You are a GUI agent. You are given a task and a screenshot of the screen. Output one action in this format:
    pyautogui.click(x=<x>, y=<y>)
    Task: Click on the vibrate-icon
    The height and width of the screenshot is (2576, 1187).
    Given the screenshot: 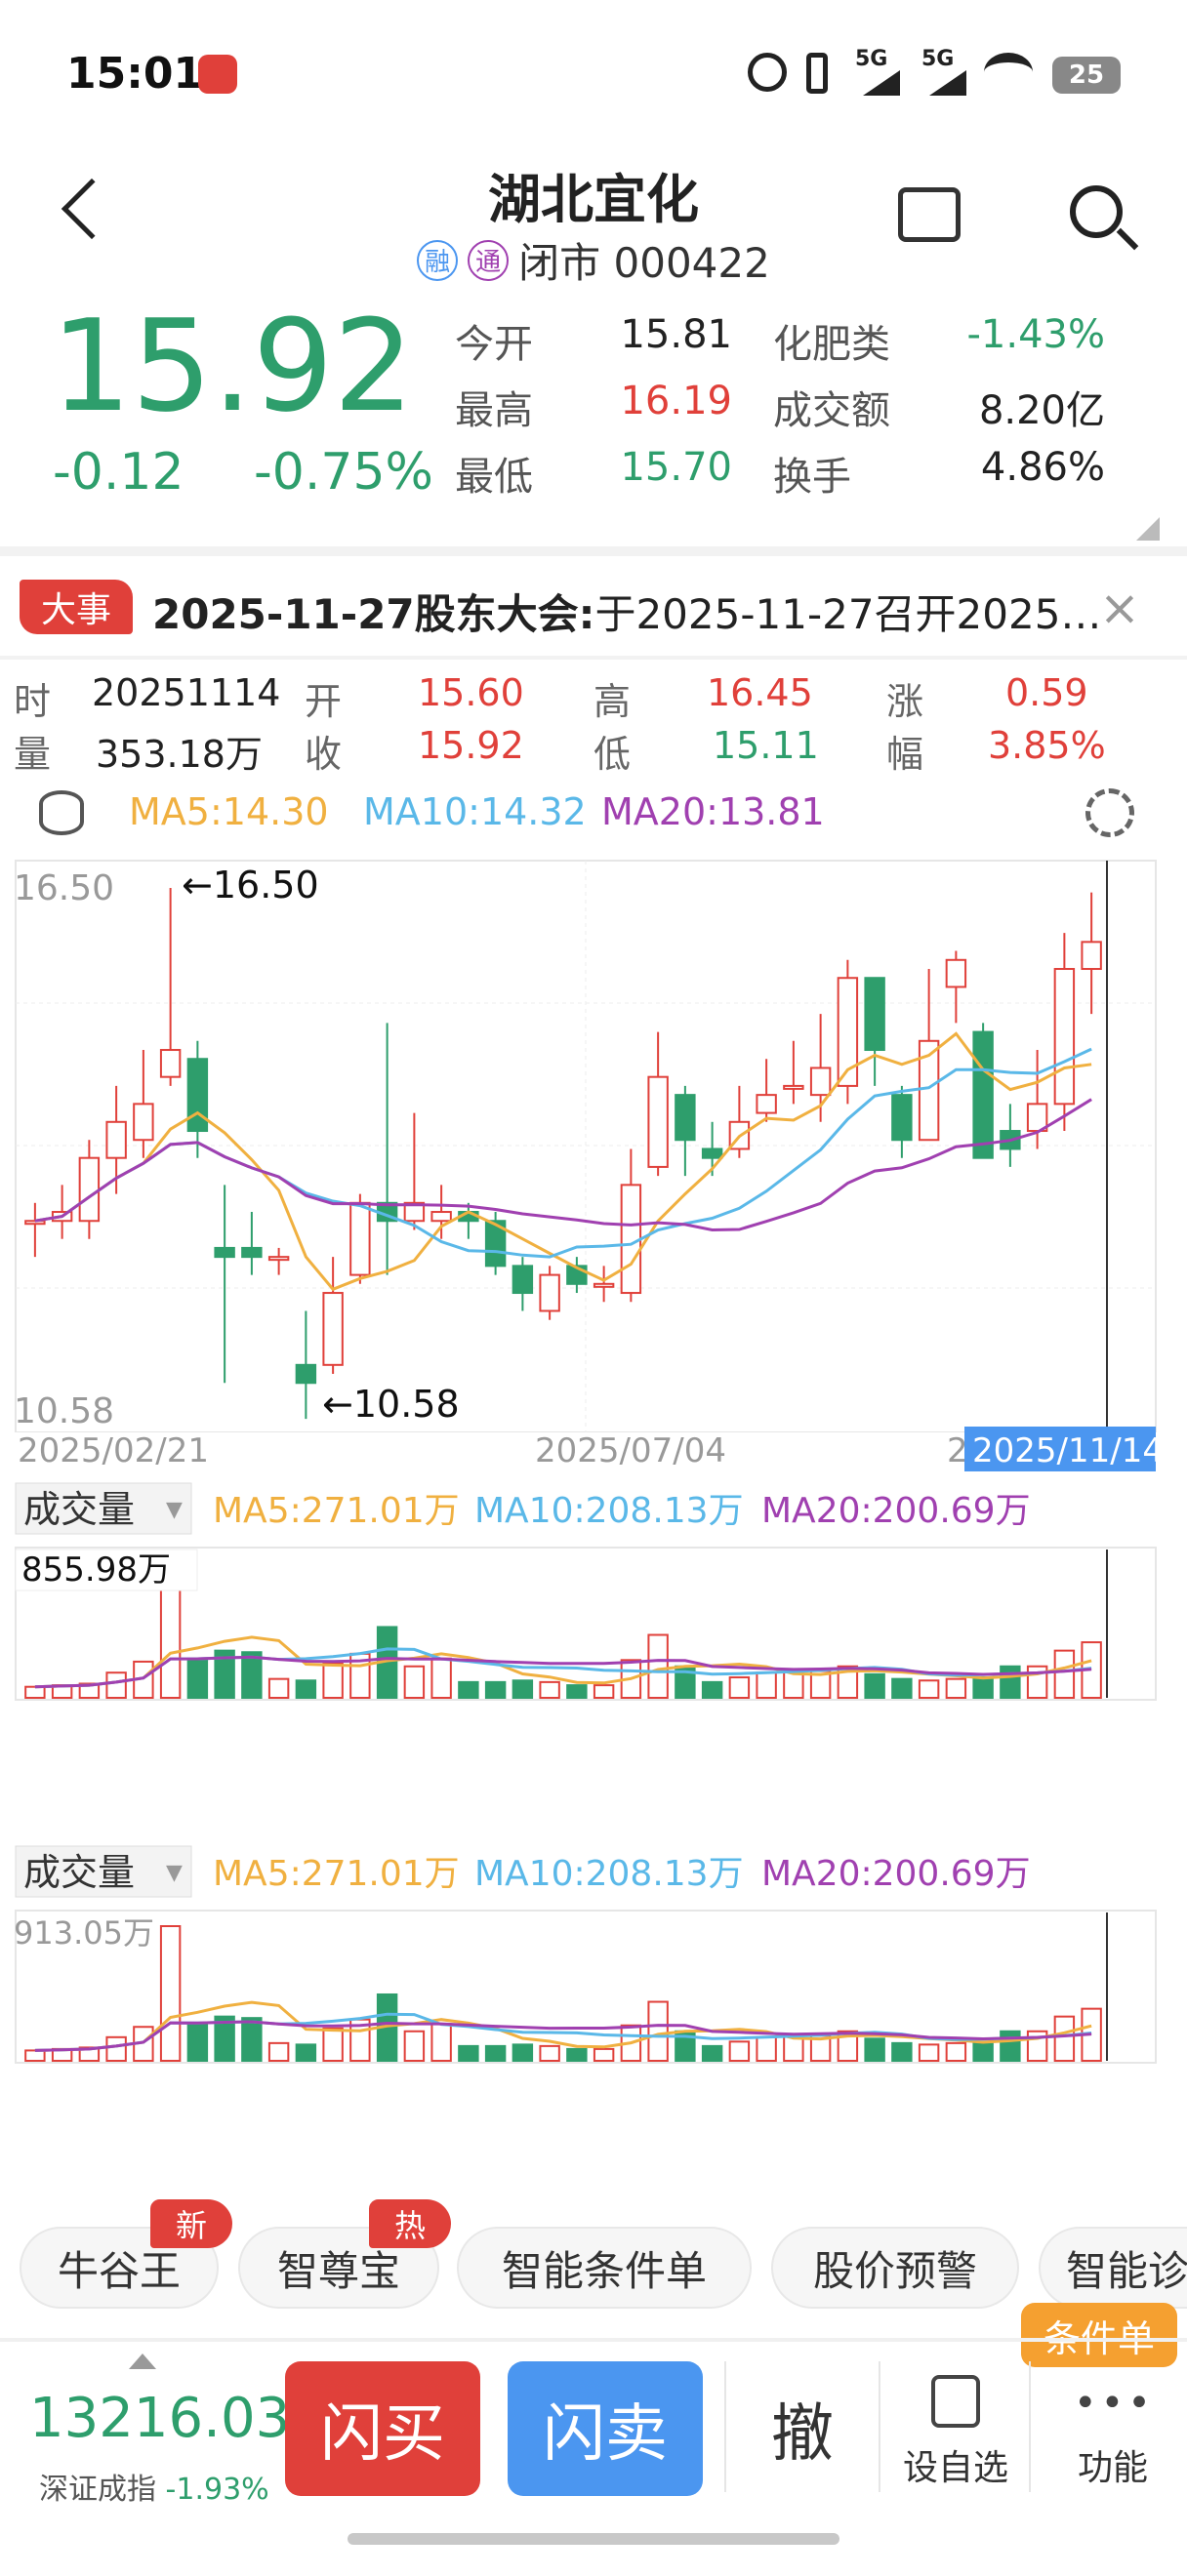 What is the action you would take?
    pyautogui.click(x=817, y=73)
    